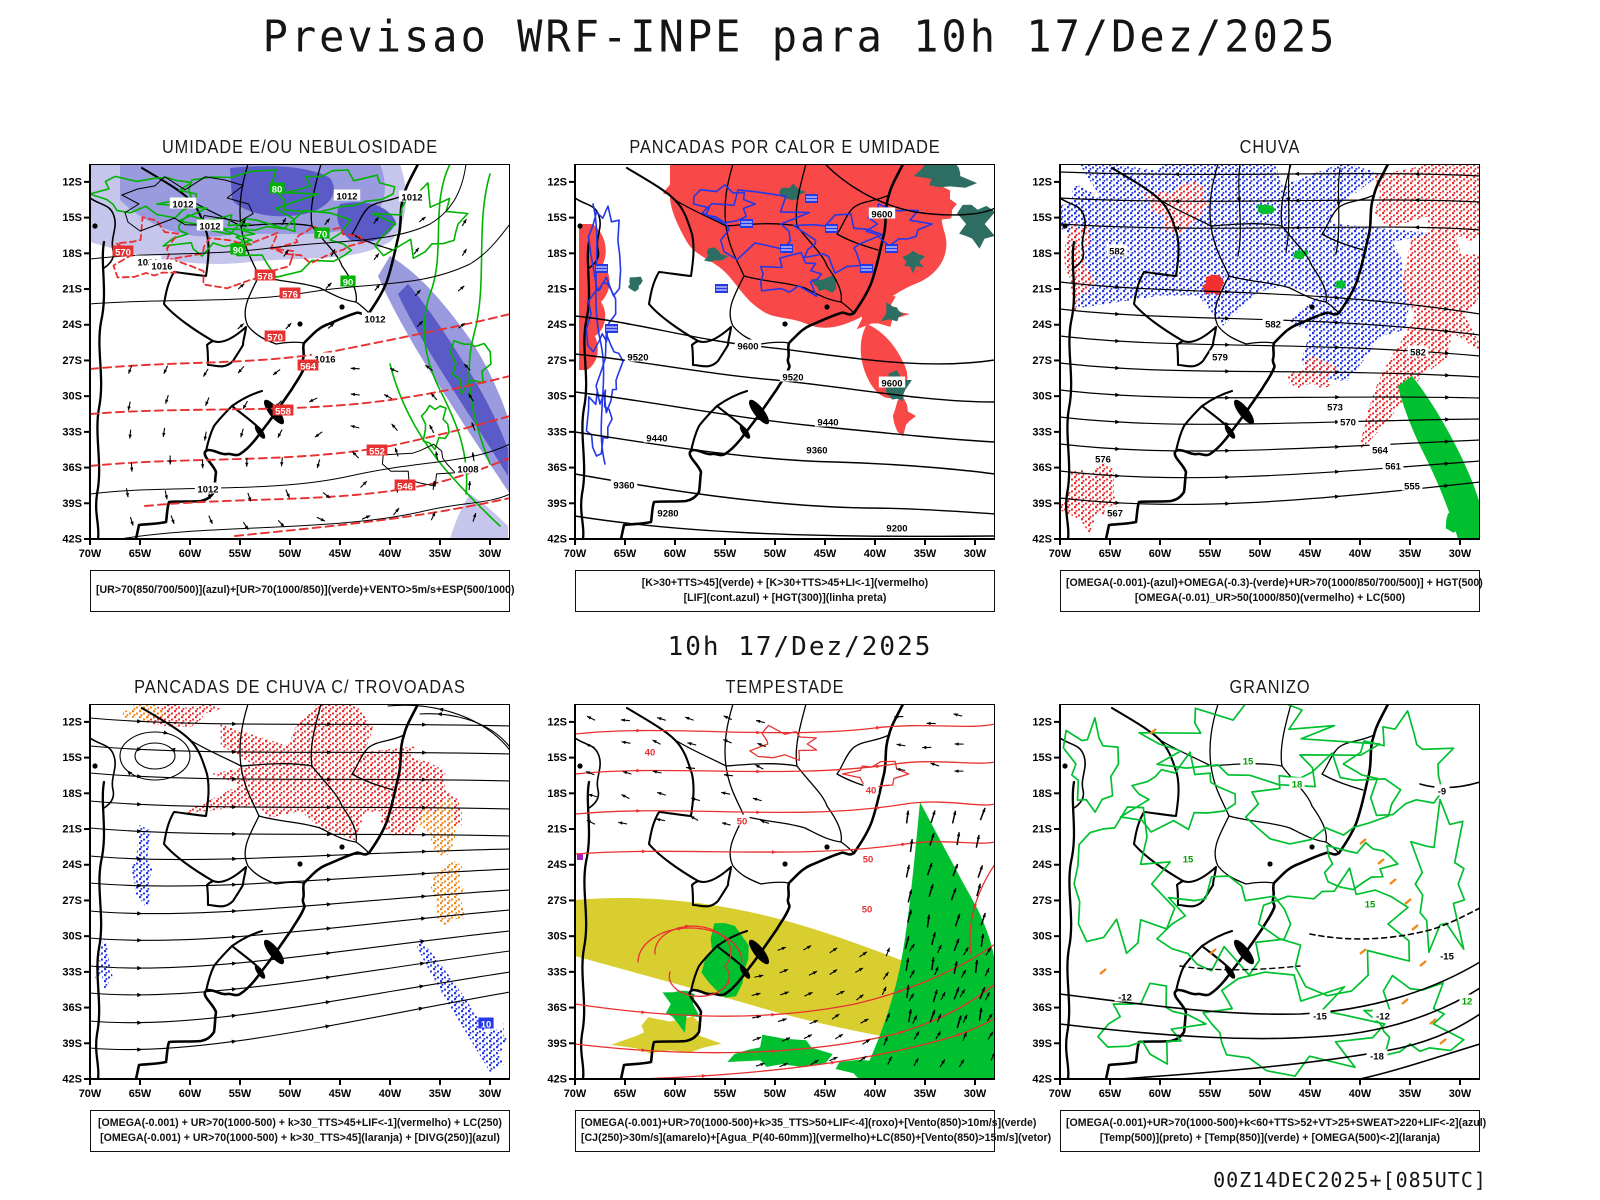  I want to click on svg-text: 9200, so click(896, 529).